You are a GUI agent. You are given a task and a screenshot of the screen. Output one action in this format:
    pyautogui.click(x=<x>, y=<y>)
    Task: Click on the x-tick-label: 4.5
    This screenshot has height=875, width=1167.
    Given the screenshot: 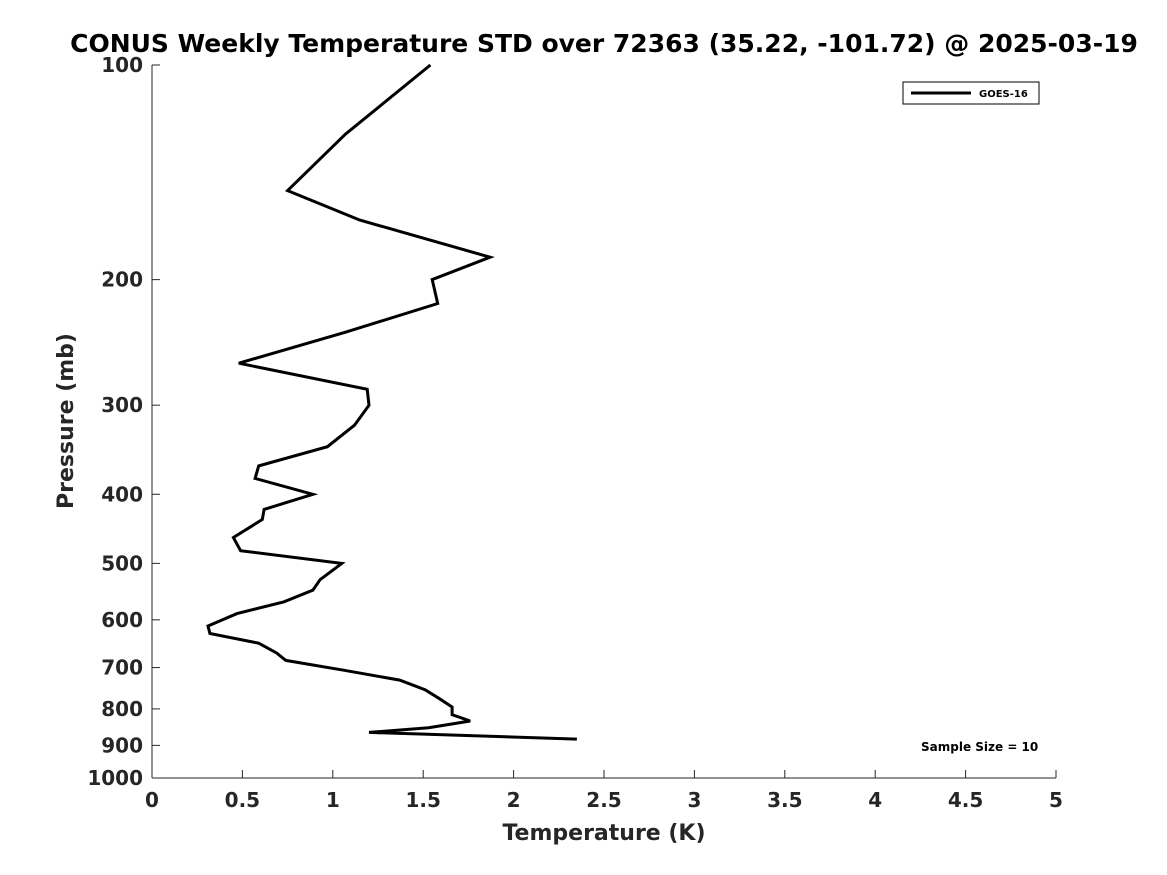 What is the action you would take?
    pyautogui.click(x=965, y=800)
    